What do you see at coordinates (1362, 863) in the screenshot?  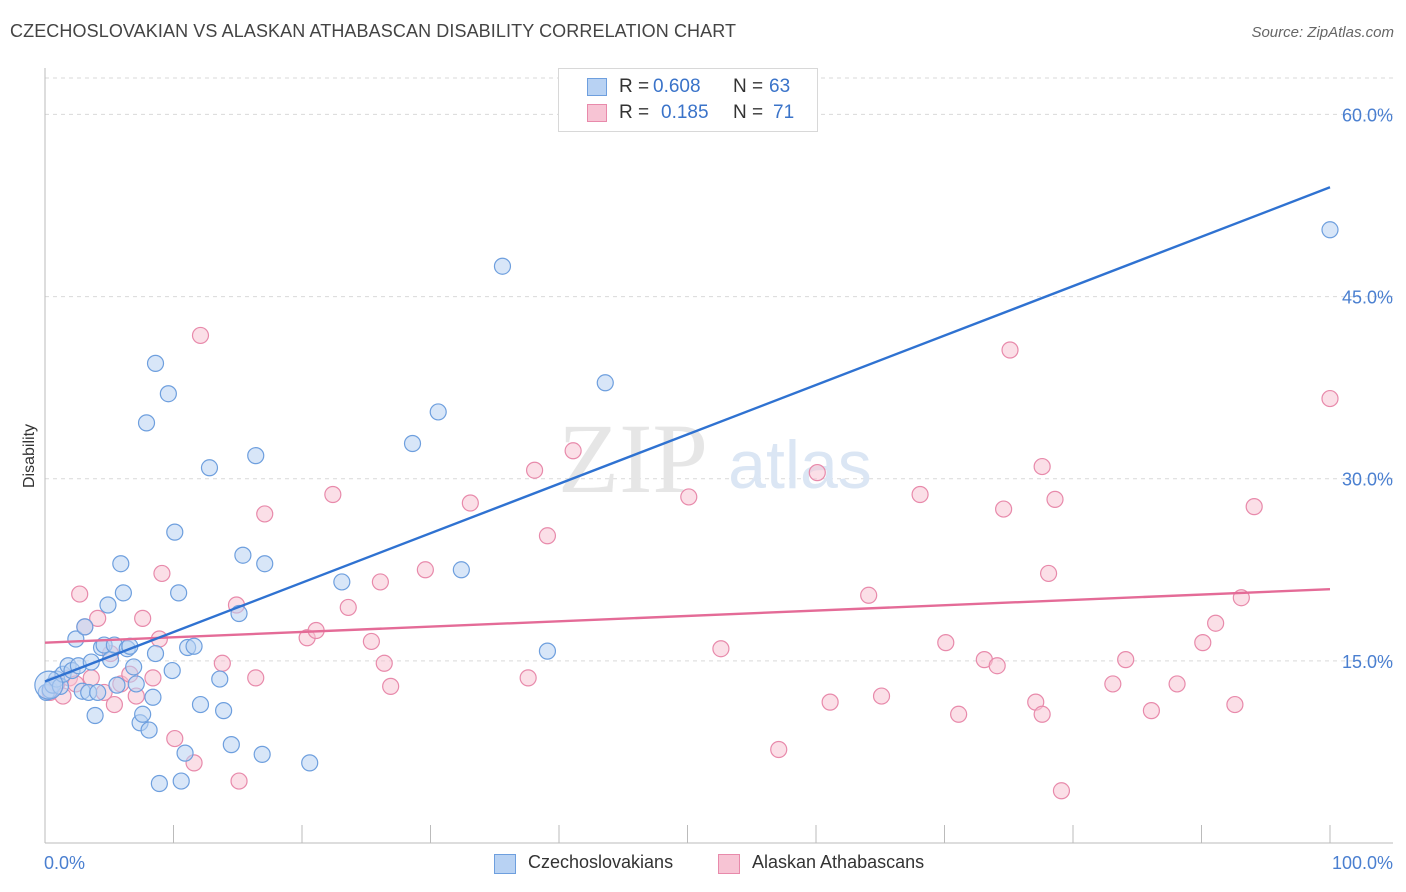 I see `x-tick-label: 100.0%` at bounding box center [1362, 863].